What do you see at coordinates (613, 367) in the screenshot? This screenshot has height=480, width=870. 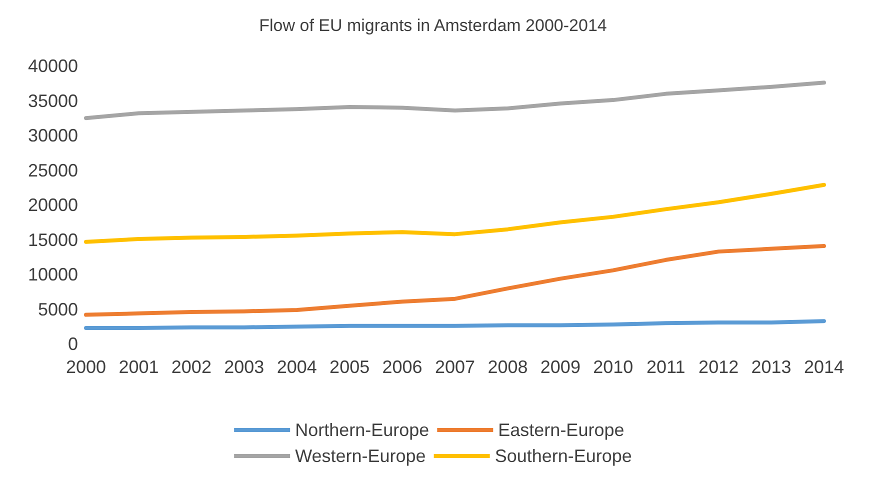 I see `x-tick-label: 2010` at bounding box center [613, 367].